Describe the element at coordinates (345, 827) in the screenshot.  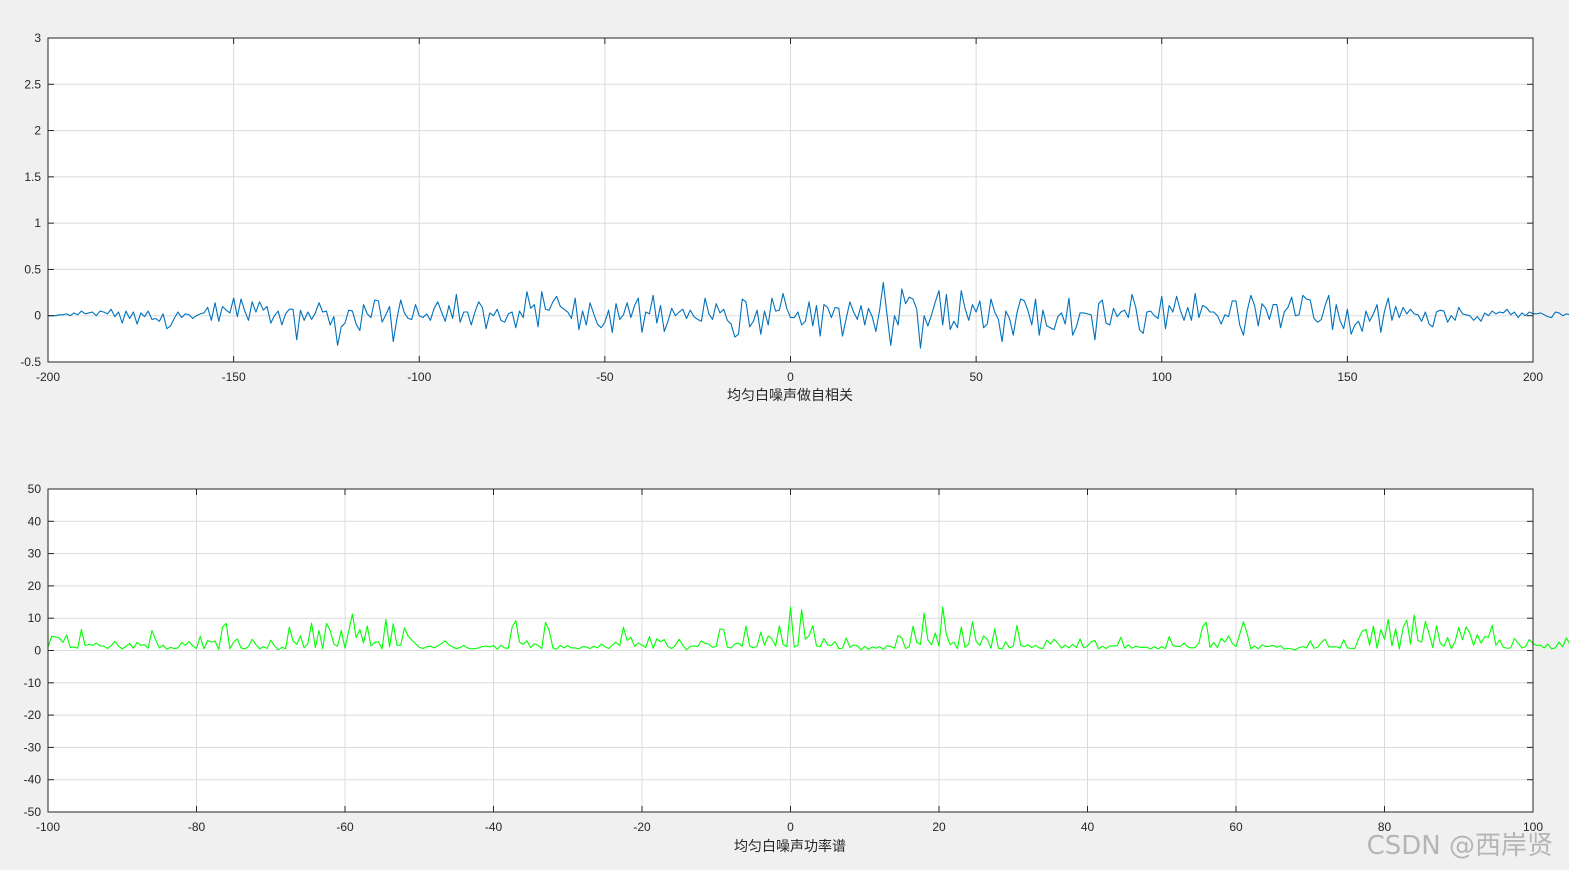
I see `x-tick-label: -60` at that location.